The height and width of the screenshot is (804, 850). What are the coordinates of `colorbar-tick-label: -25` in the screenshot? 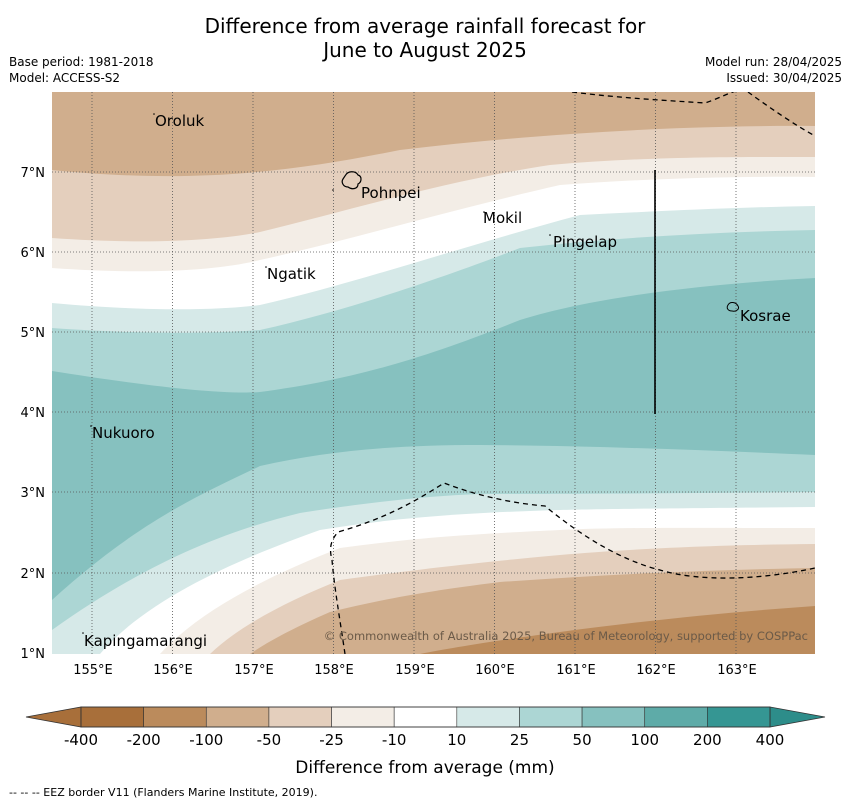 It's located at (331, 740).